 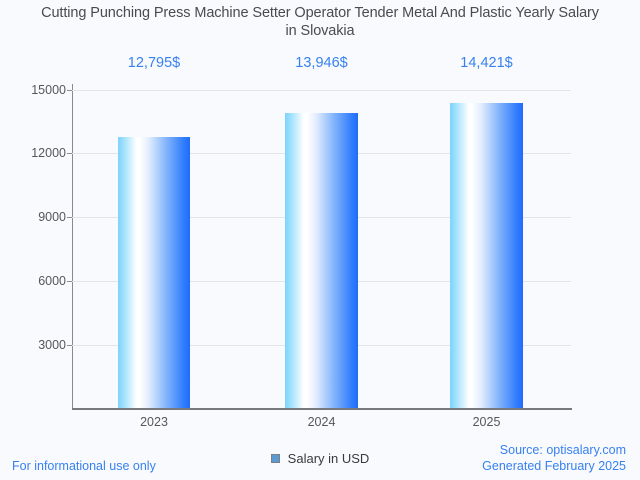 I want to click on x-tick-label-2024: 2024, so click(x=321, y=422).